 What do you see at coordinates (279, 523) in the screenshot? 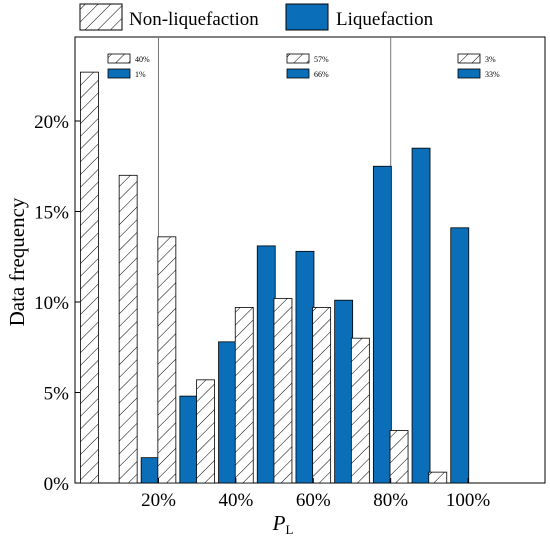
I see `x-axis-title-main: P` at bounding box center [279, 523].